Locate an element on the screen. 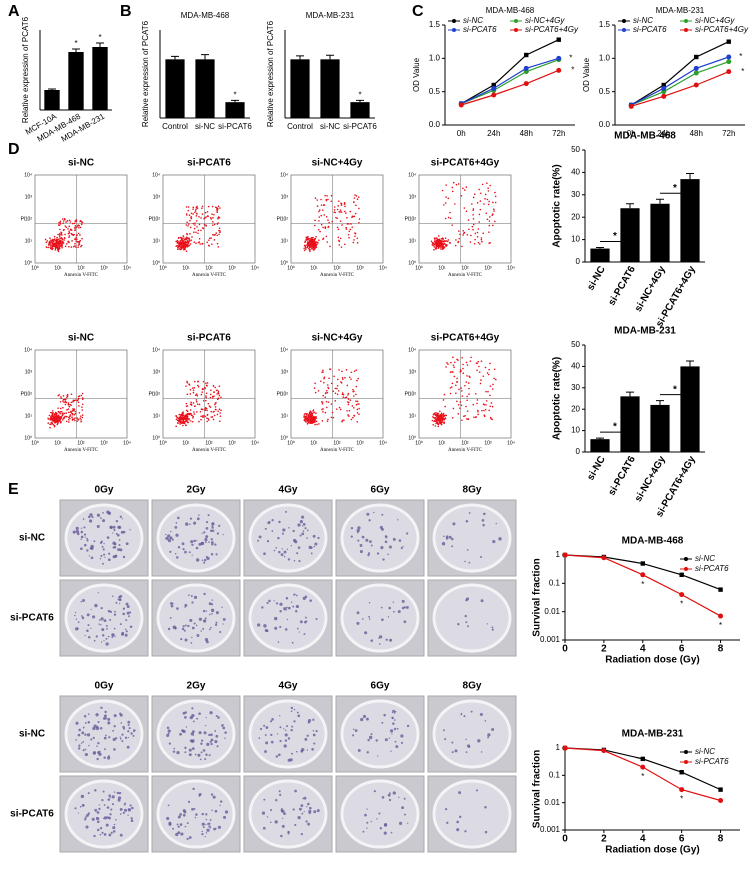  dose-label: 8Gy is located at coordinates (472, 686).